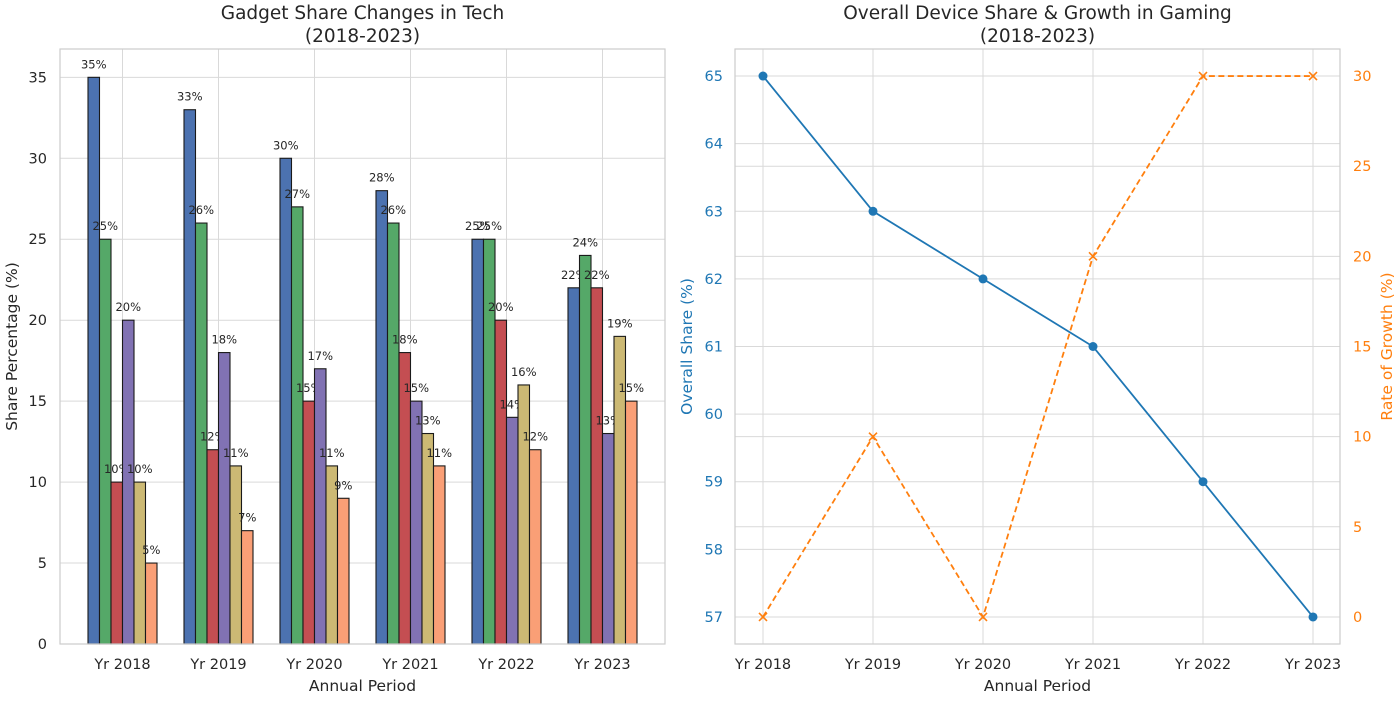 This screenshot has height=704, width=1400. I want to click on bar-value-label: 16%, so click(524, 372).